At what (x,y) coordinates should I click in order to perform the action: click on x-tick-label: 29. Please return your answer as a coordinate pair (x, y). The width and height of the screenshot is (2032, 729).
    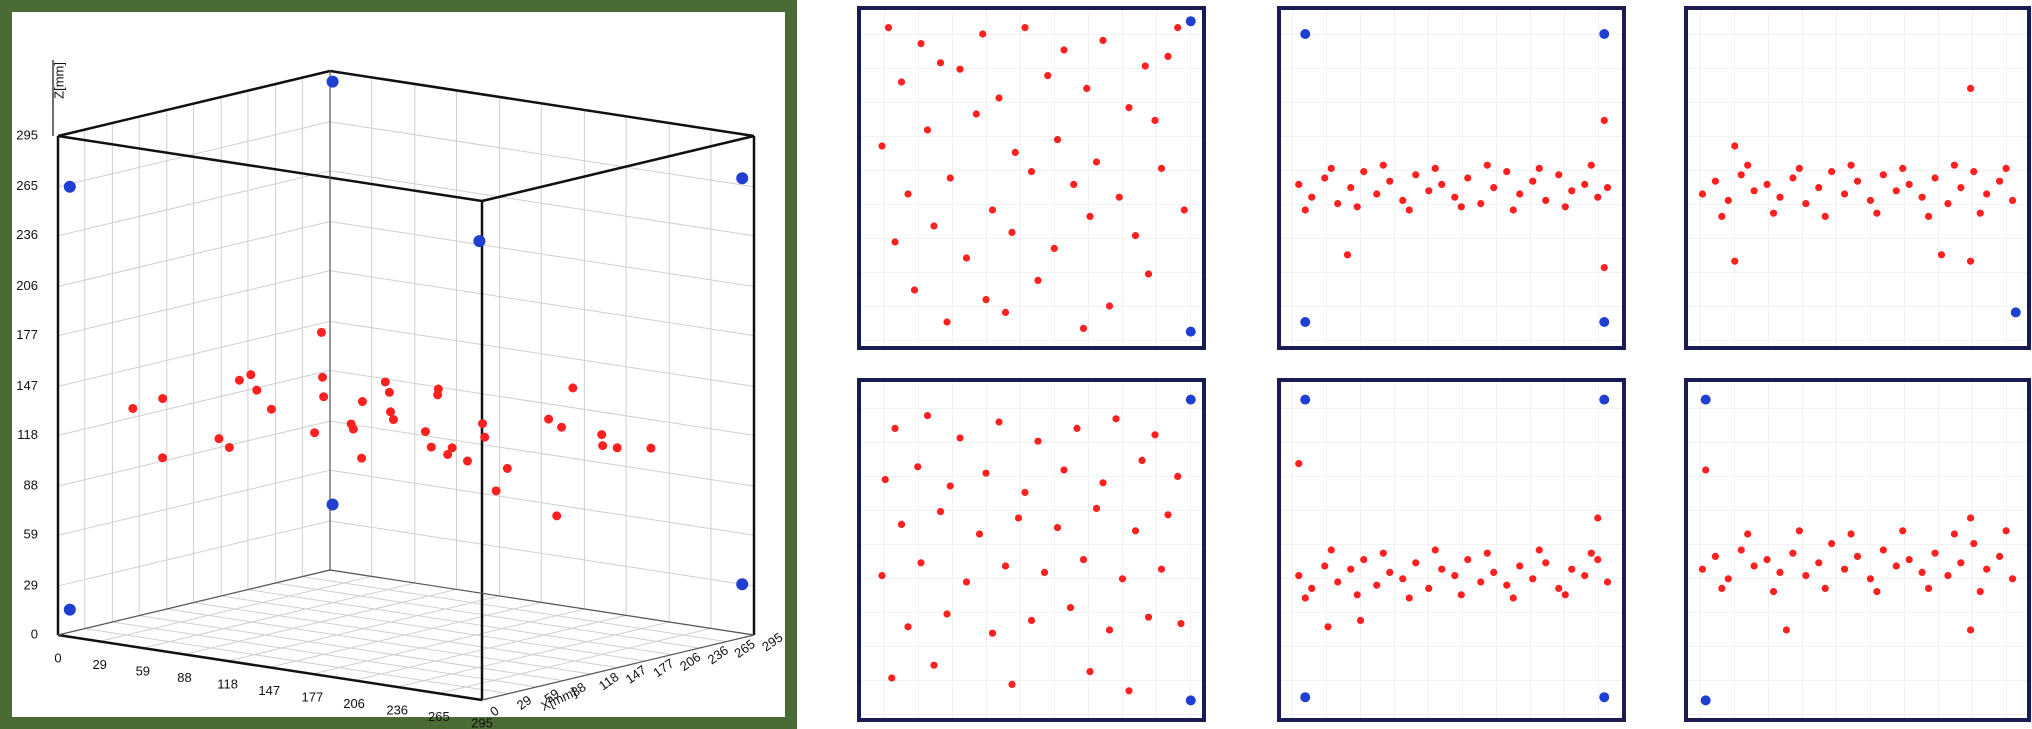
    Looking at the image, I should click on (99, 664).